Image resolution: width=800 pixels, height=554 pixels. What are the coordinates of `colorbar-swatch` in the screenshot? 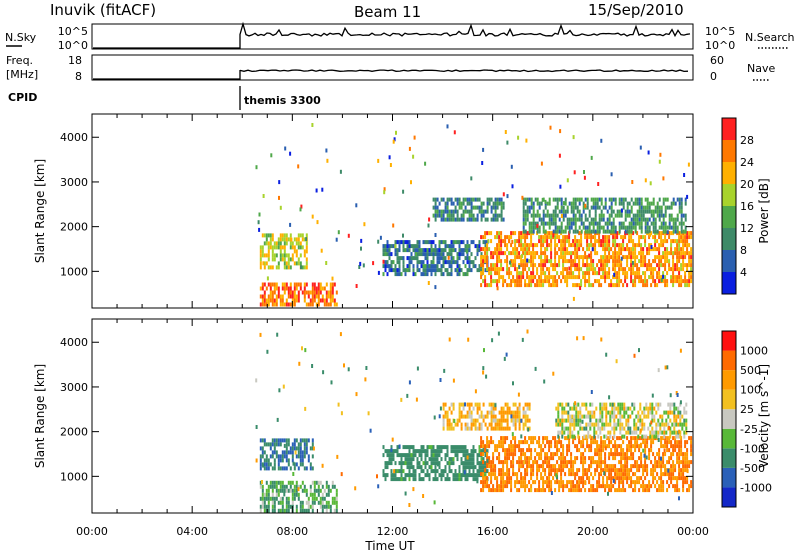 It's located at (729, 195).